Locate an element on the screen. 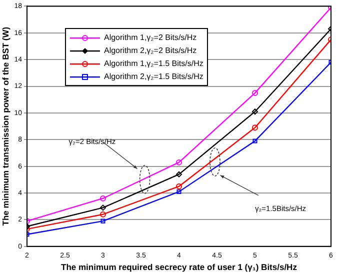  legend-label: Algorithm 1,γ₂=1.5 Bits/s/Hz is located at coordinates (154, 63).